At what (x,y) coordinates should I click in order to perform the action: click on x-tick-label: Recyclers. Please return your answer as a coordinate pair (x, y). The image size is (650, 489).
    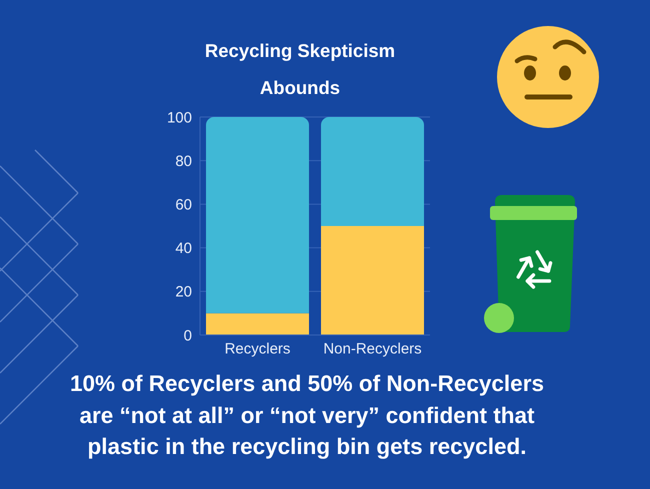
    Looking at the image, I should click on (257, 349).